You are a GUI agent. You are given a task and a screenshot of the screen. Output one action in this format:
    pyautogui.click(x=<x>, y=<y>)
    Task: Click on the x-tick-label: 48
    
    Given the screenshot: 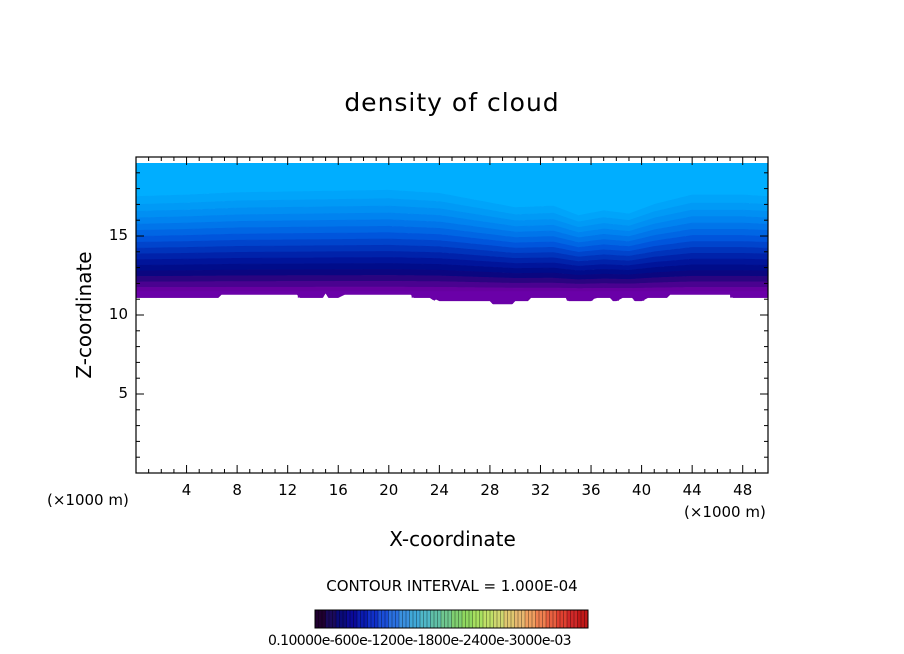 What is the action you would take?
    pyautogui.click(x=743, y=490)
    